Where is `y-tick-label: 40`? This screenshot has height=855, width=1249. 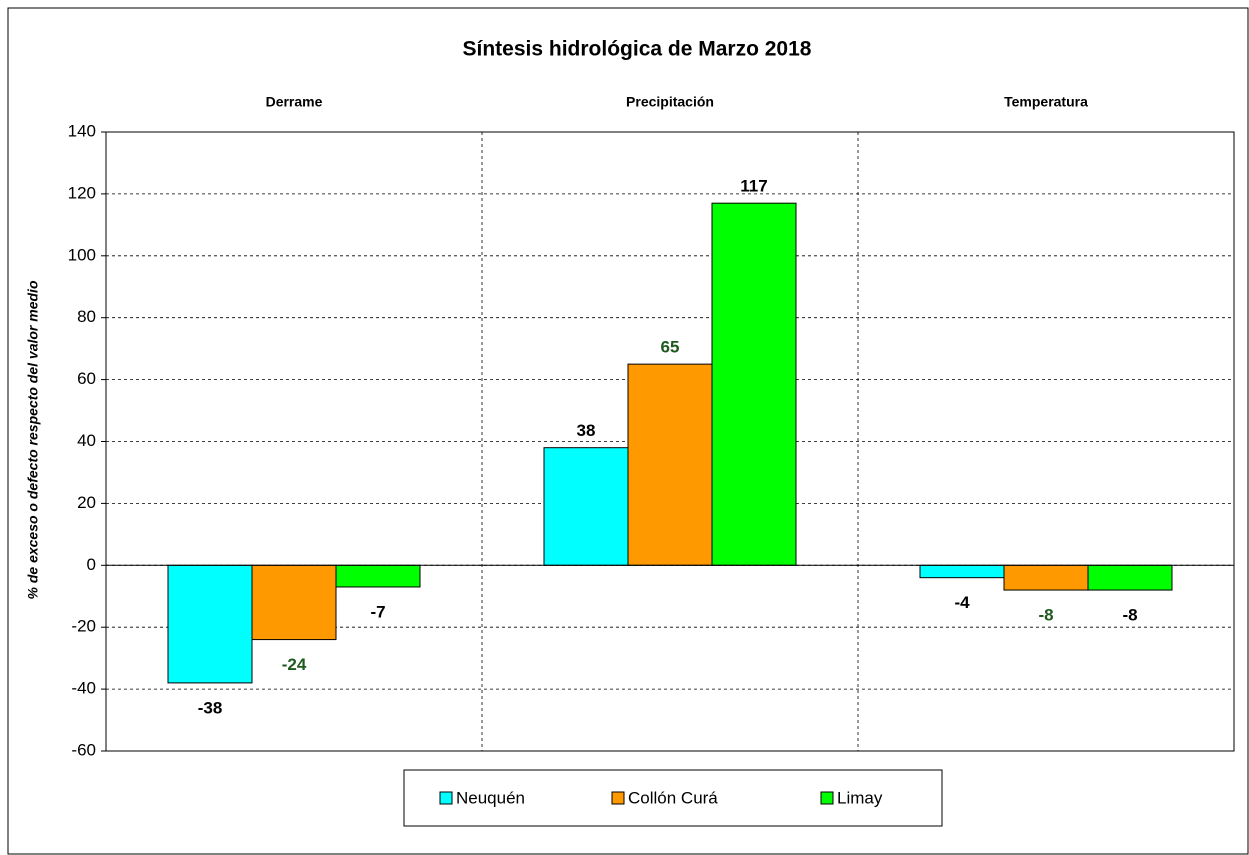
y-tick-label: 40 is located at coordinates (86, 440).